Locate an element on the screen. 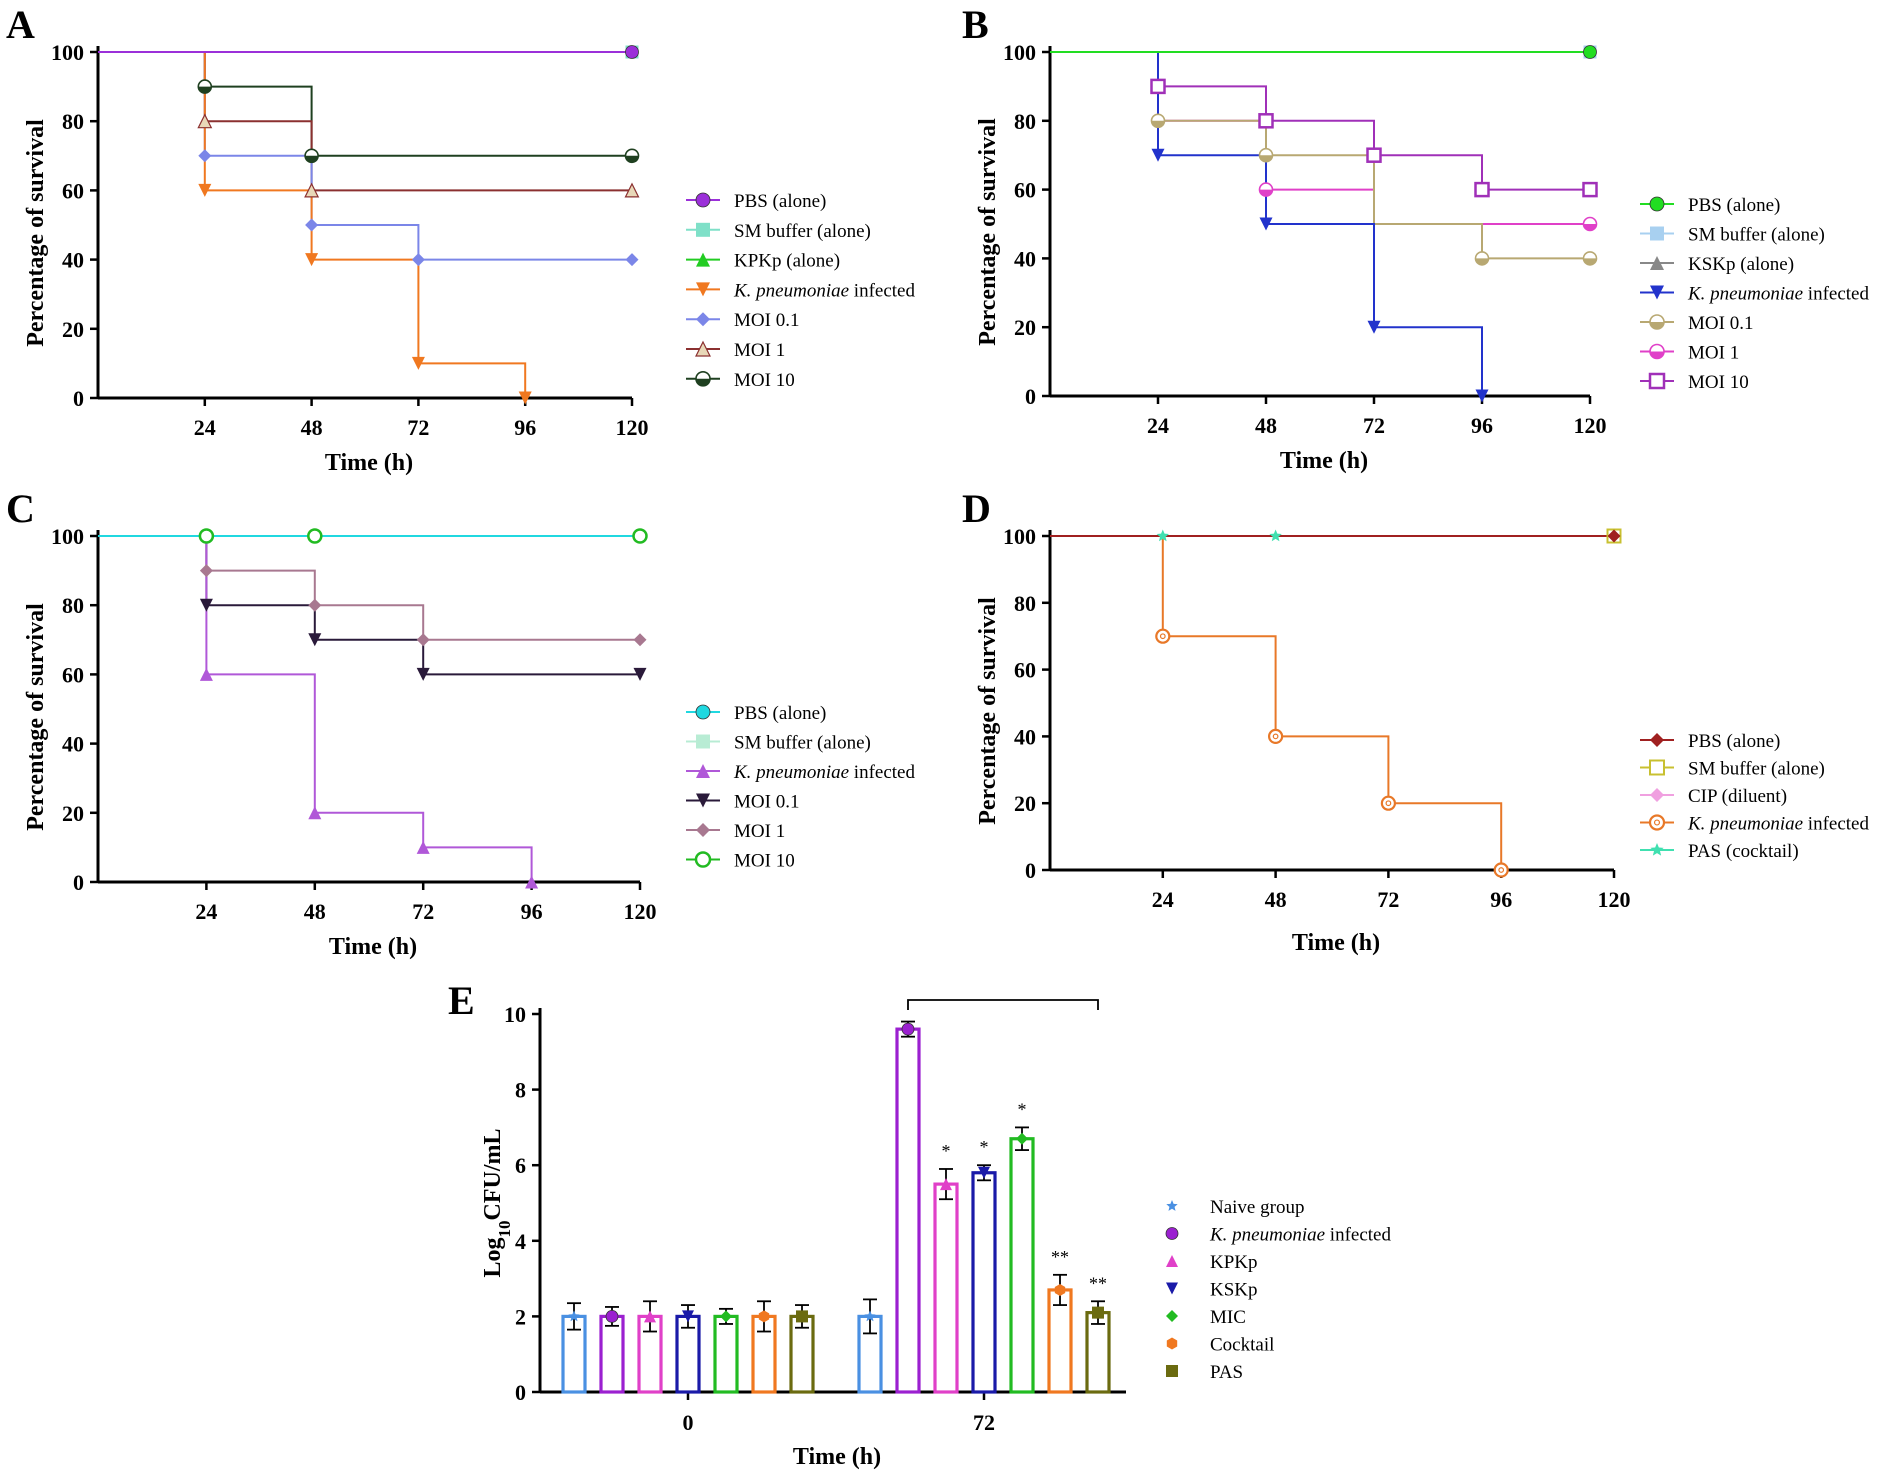 This screenshot has height=1478, width=1902. y-tick-label: 100 is located at coordinates (67, 52).